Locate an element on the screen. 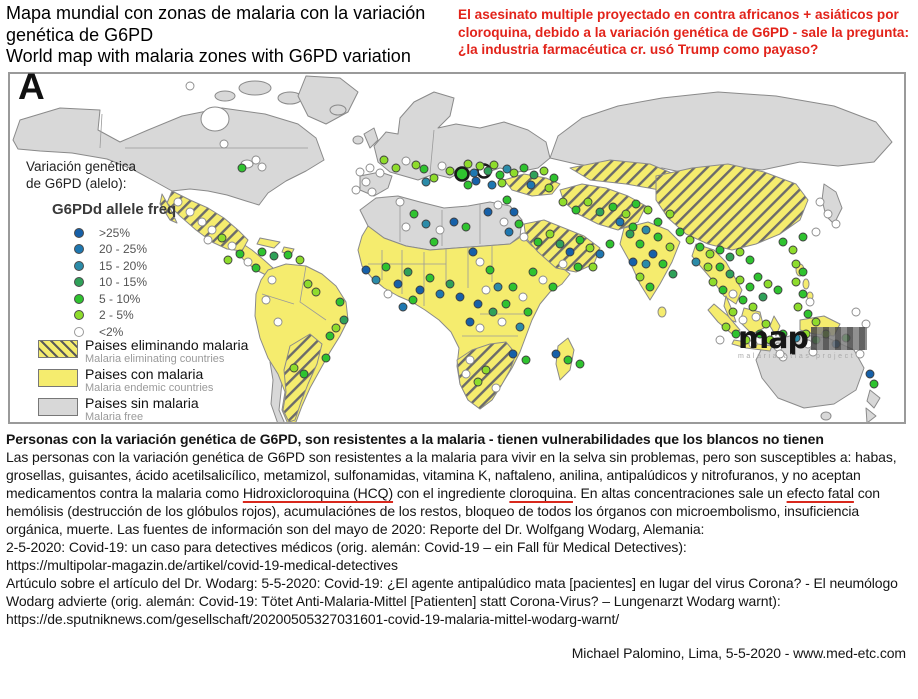  allele-legend-item: 2 - 5% is located at coordinates (125, 315).